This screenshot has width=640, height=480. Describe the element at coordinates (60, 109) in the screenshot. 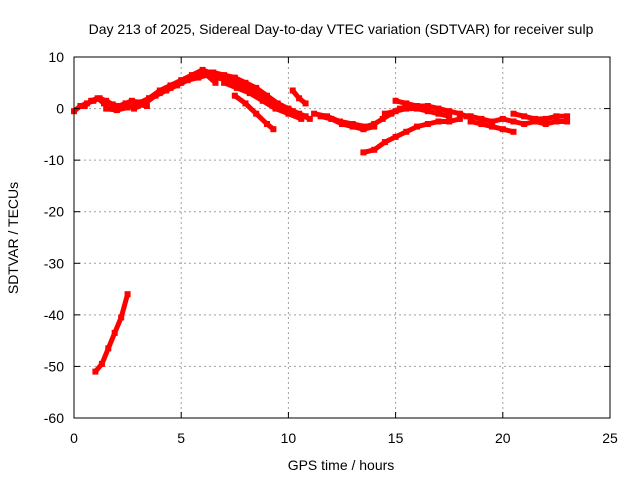

I see `y-tick-label: 0` at that location.